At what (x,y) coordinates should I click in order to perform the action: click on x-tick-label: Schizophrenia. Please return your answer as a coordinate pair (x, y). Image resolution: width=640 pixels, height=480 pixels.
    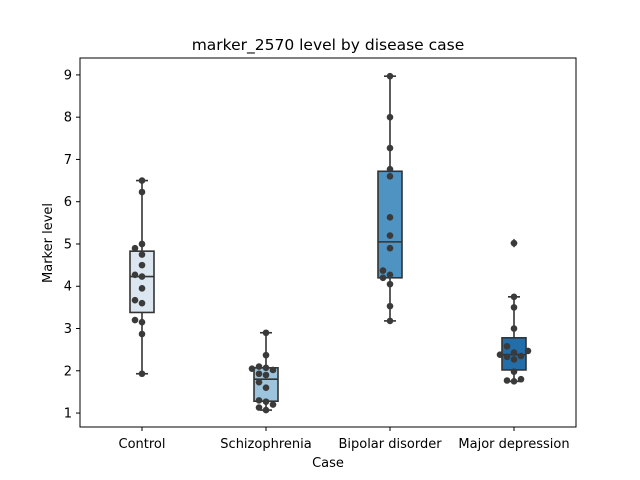
    Looking at the image, I should click on (265, 444).